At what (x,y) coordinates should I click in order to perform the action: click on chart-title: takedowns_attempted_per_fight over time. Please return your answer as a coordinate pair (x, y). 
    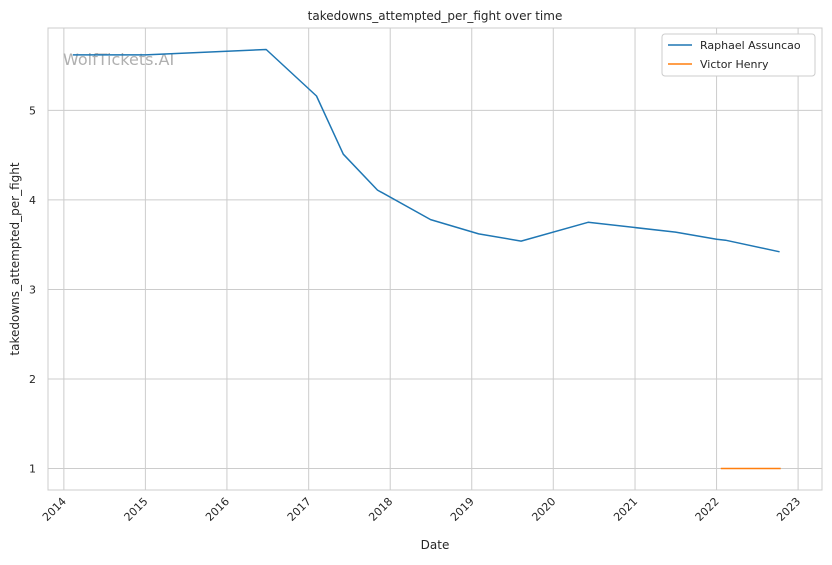
    Looking at the image, I should click on (435, 16).